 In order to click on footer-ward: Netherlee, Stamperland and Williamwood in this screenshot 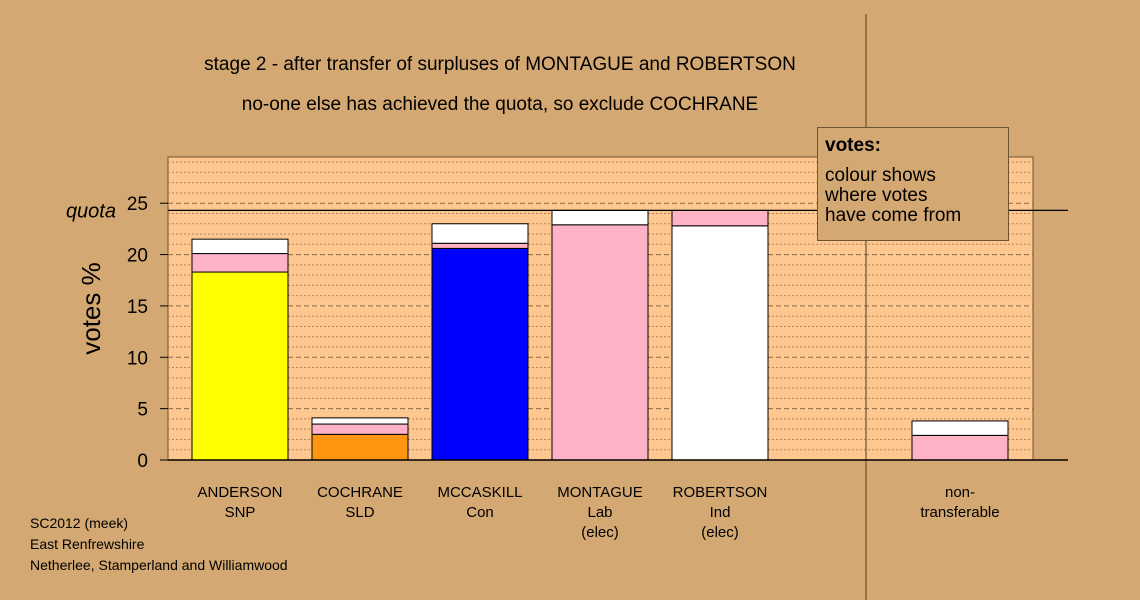, I will do `click(159, 565)`.